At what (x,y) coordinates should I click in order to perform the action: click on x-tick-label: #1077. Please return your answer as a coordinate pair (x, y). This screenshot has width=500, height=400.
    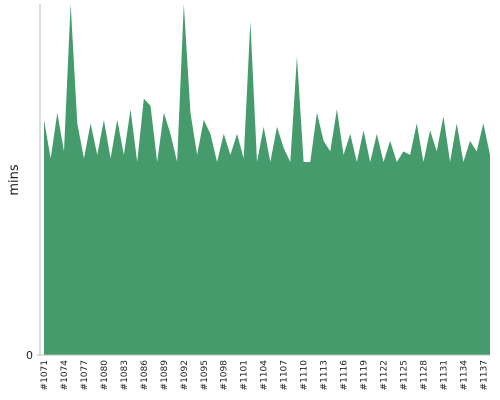
    Looking at the image, I should click on (85, 375).